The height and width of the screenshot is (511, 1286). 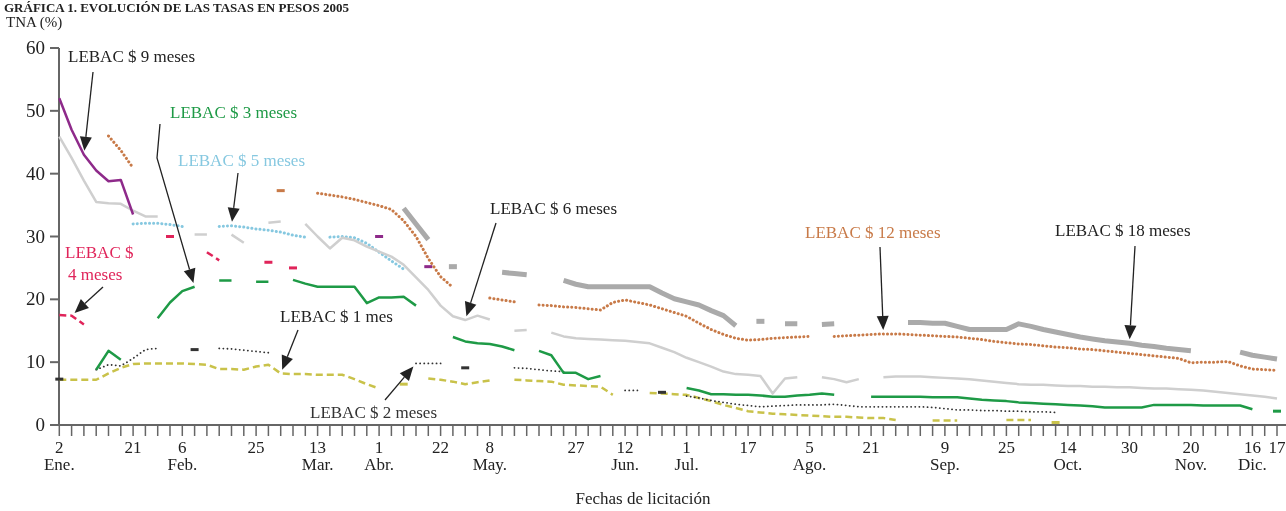 What do you see at coordinates (643, 498) in the screenshot?
I see `x-axis-title: Fechas de licitación` at bounding box center [643, 498].